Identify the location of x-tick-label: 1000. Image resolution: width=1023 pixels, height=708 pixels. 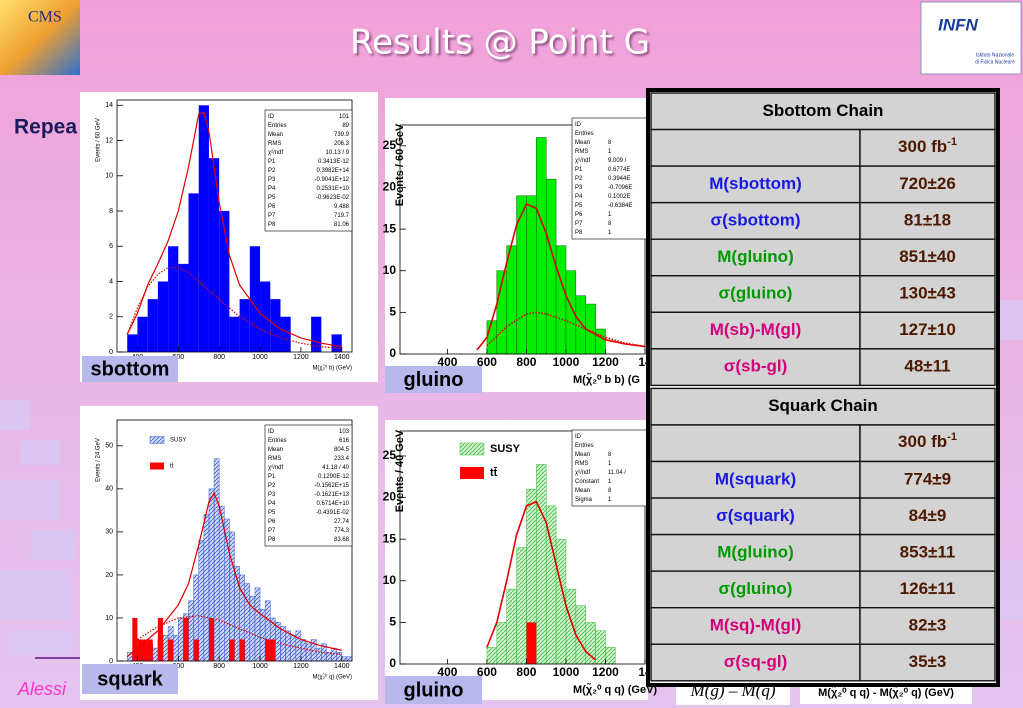
(260, 357).